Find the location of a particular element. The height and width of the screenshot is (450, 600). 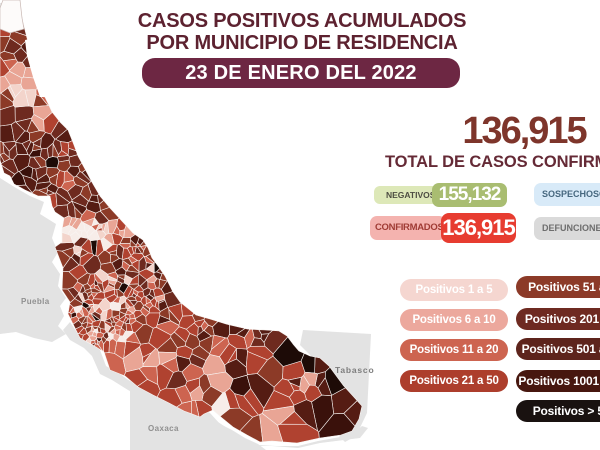

svg-text: Tabasco is located at coordinates (354, 370).